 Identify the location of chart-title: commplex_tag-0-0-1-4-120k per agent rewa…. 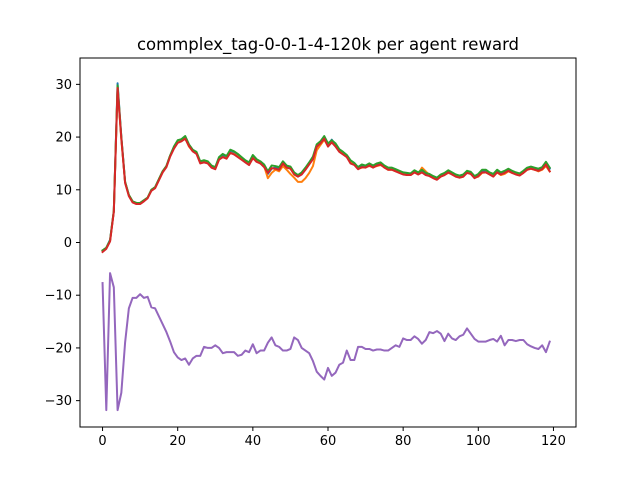
(328, 45).